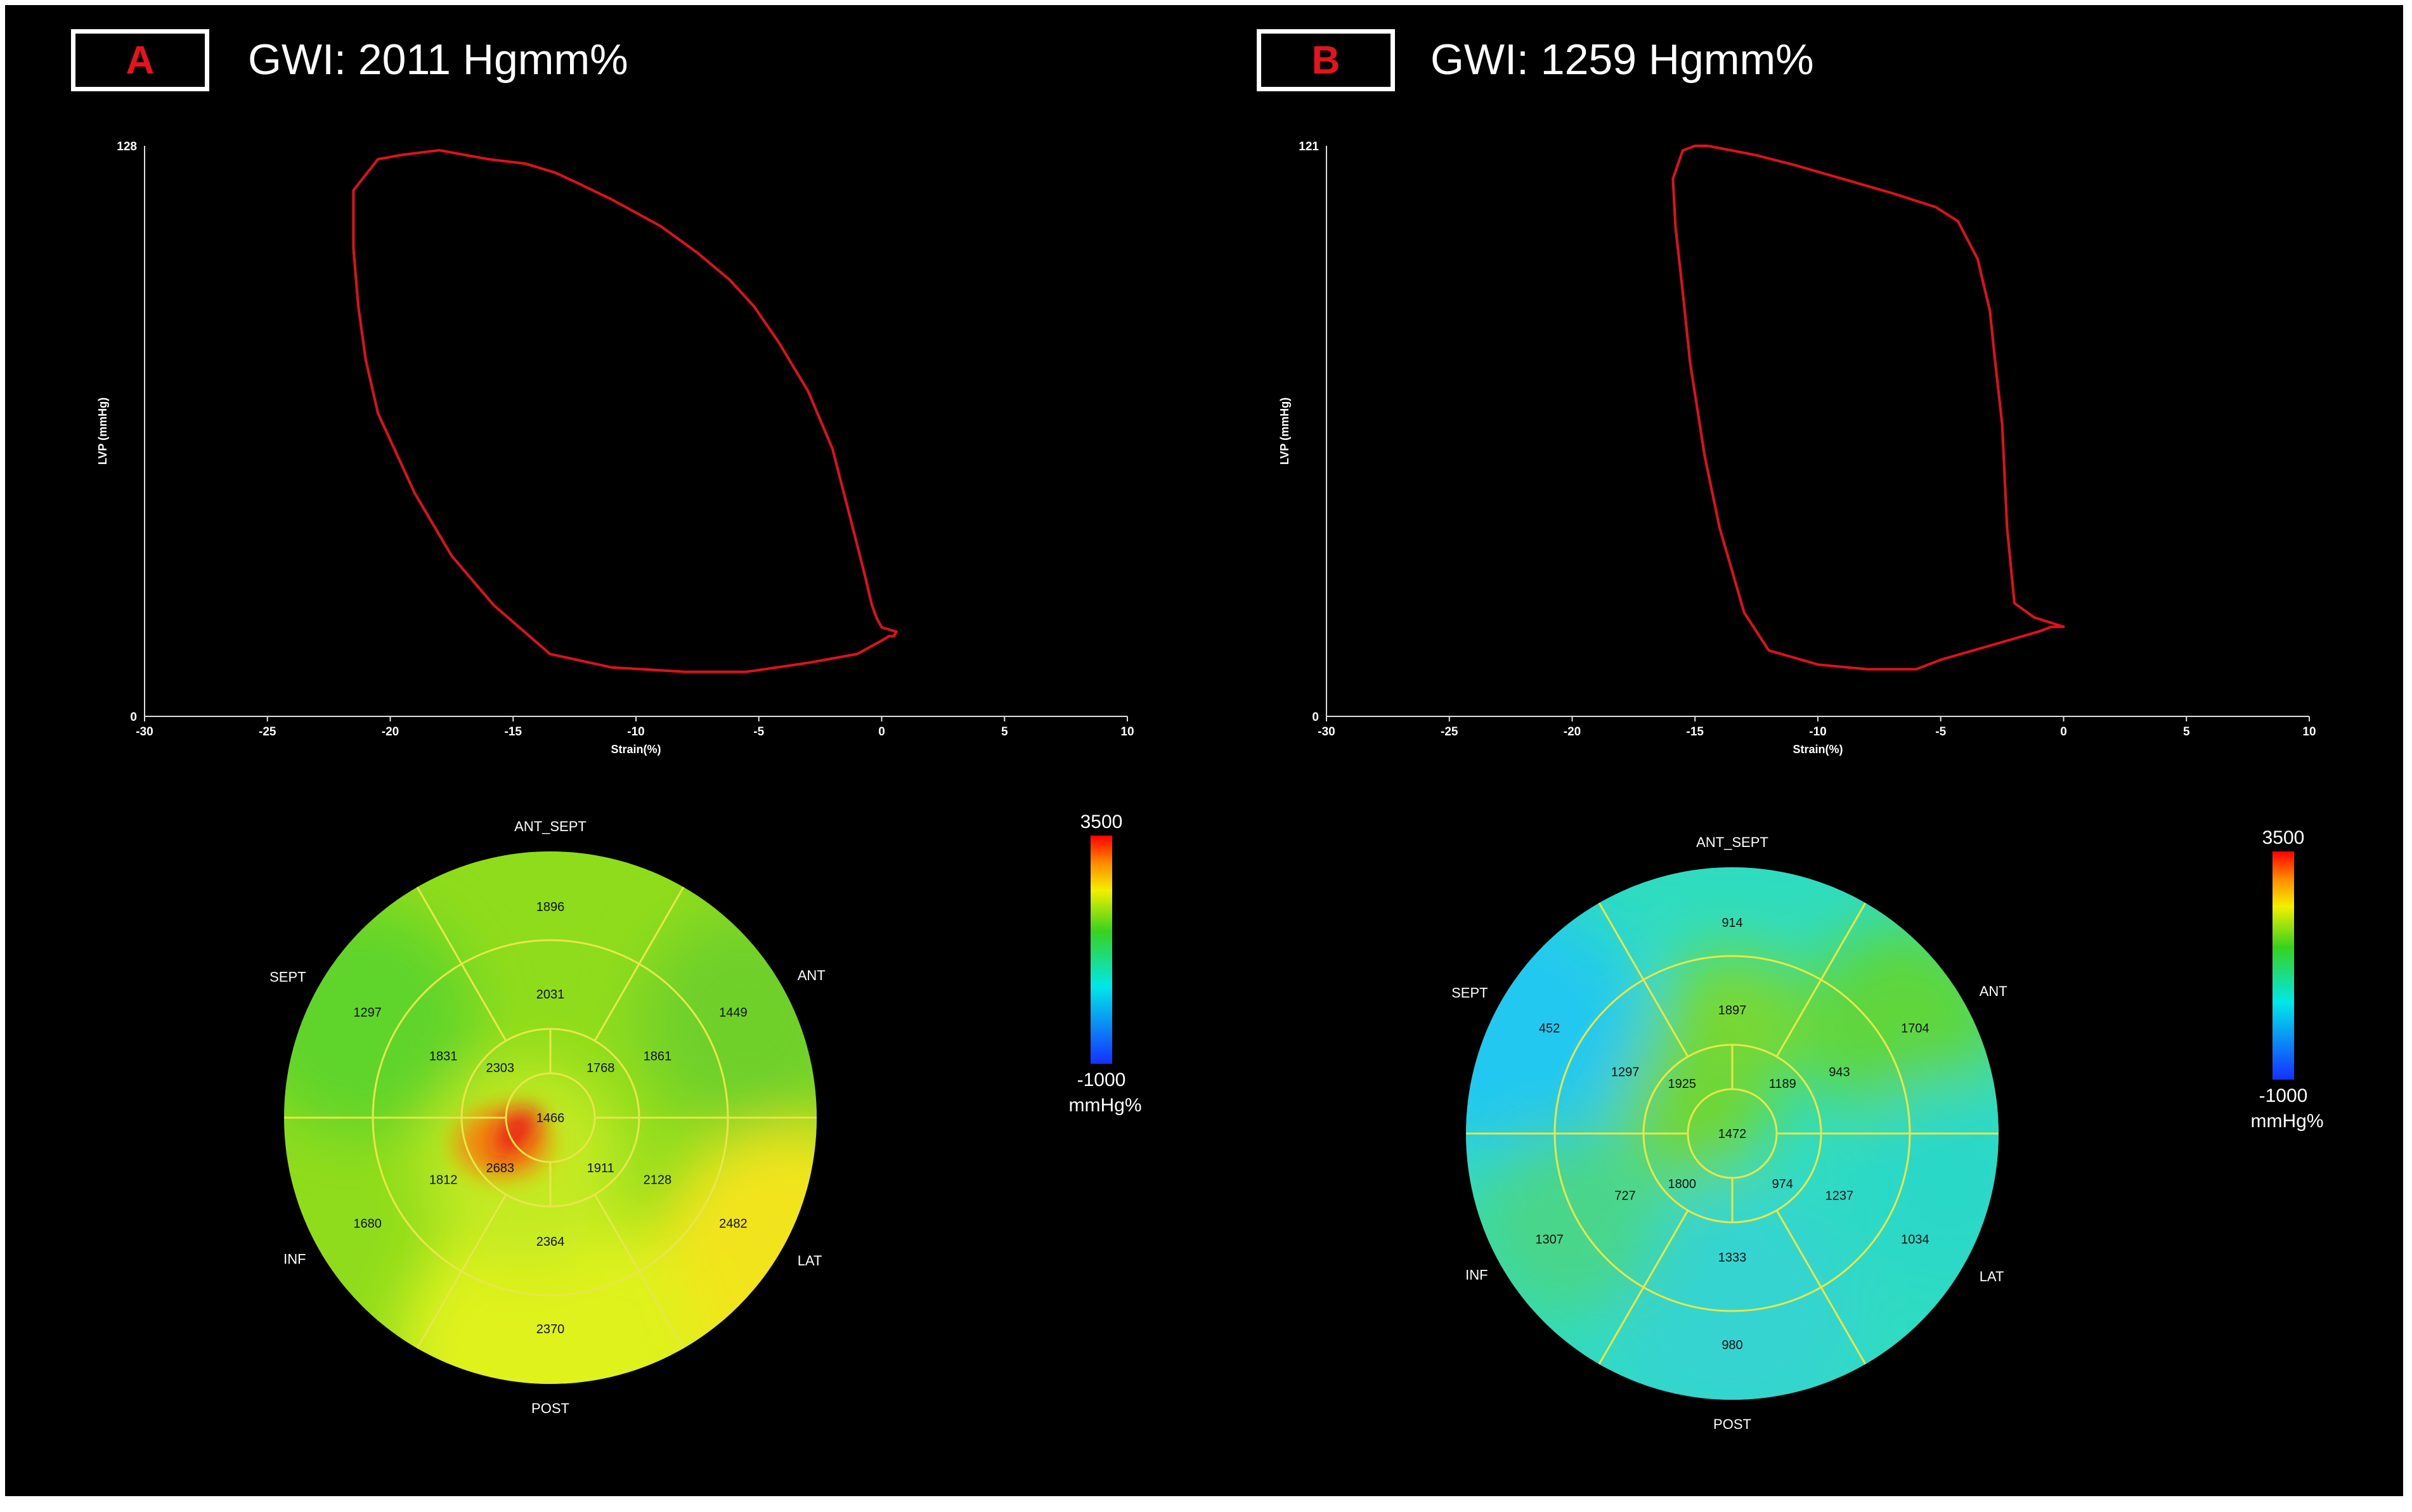  Describe the element at coordinates (1732, 1011) in the screenshot. I see `middle-segment-value: 1897` at that location.